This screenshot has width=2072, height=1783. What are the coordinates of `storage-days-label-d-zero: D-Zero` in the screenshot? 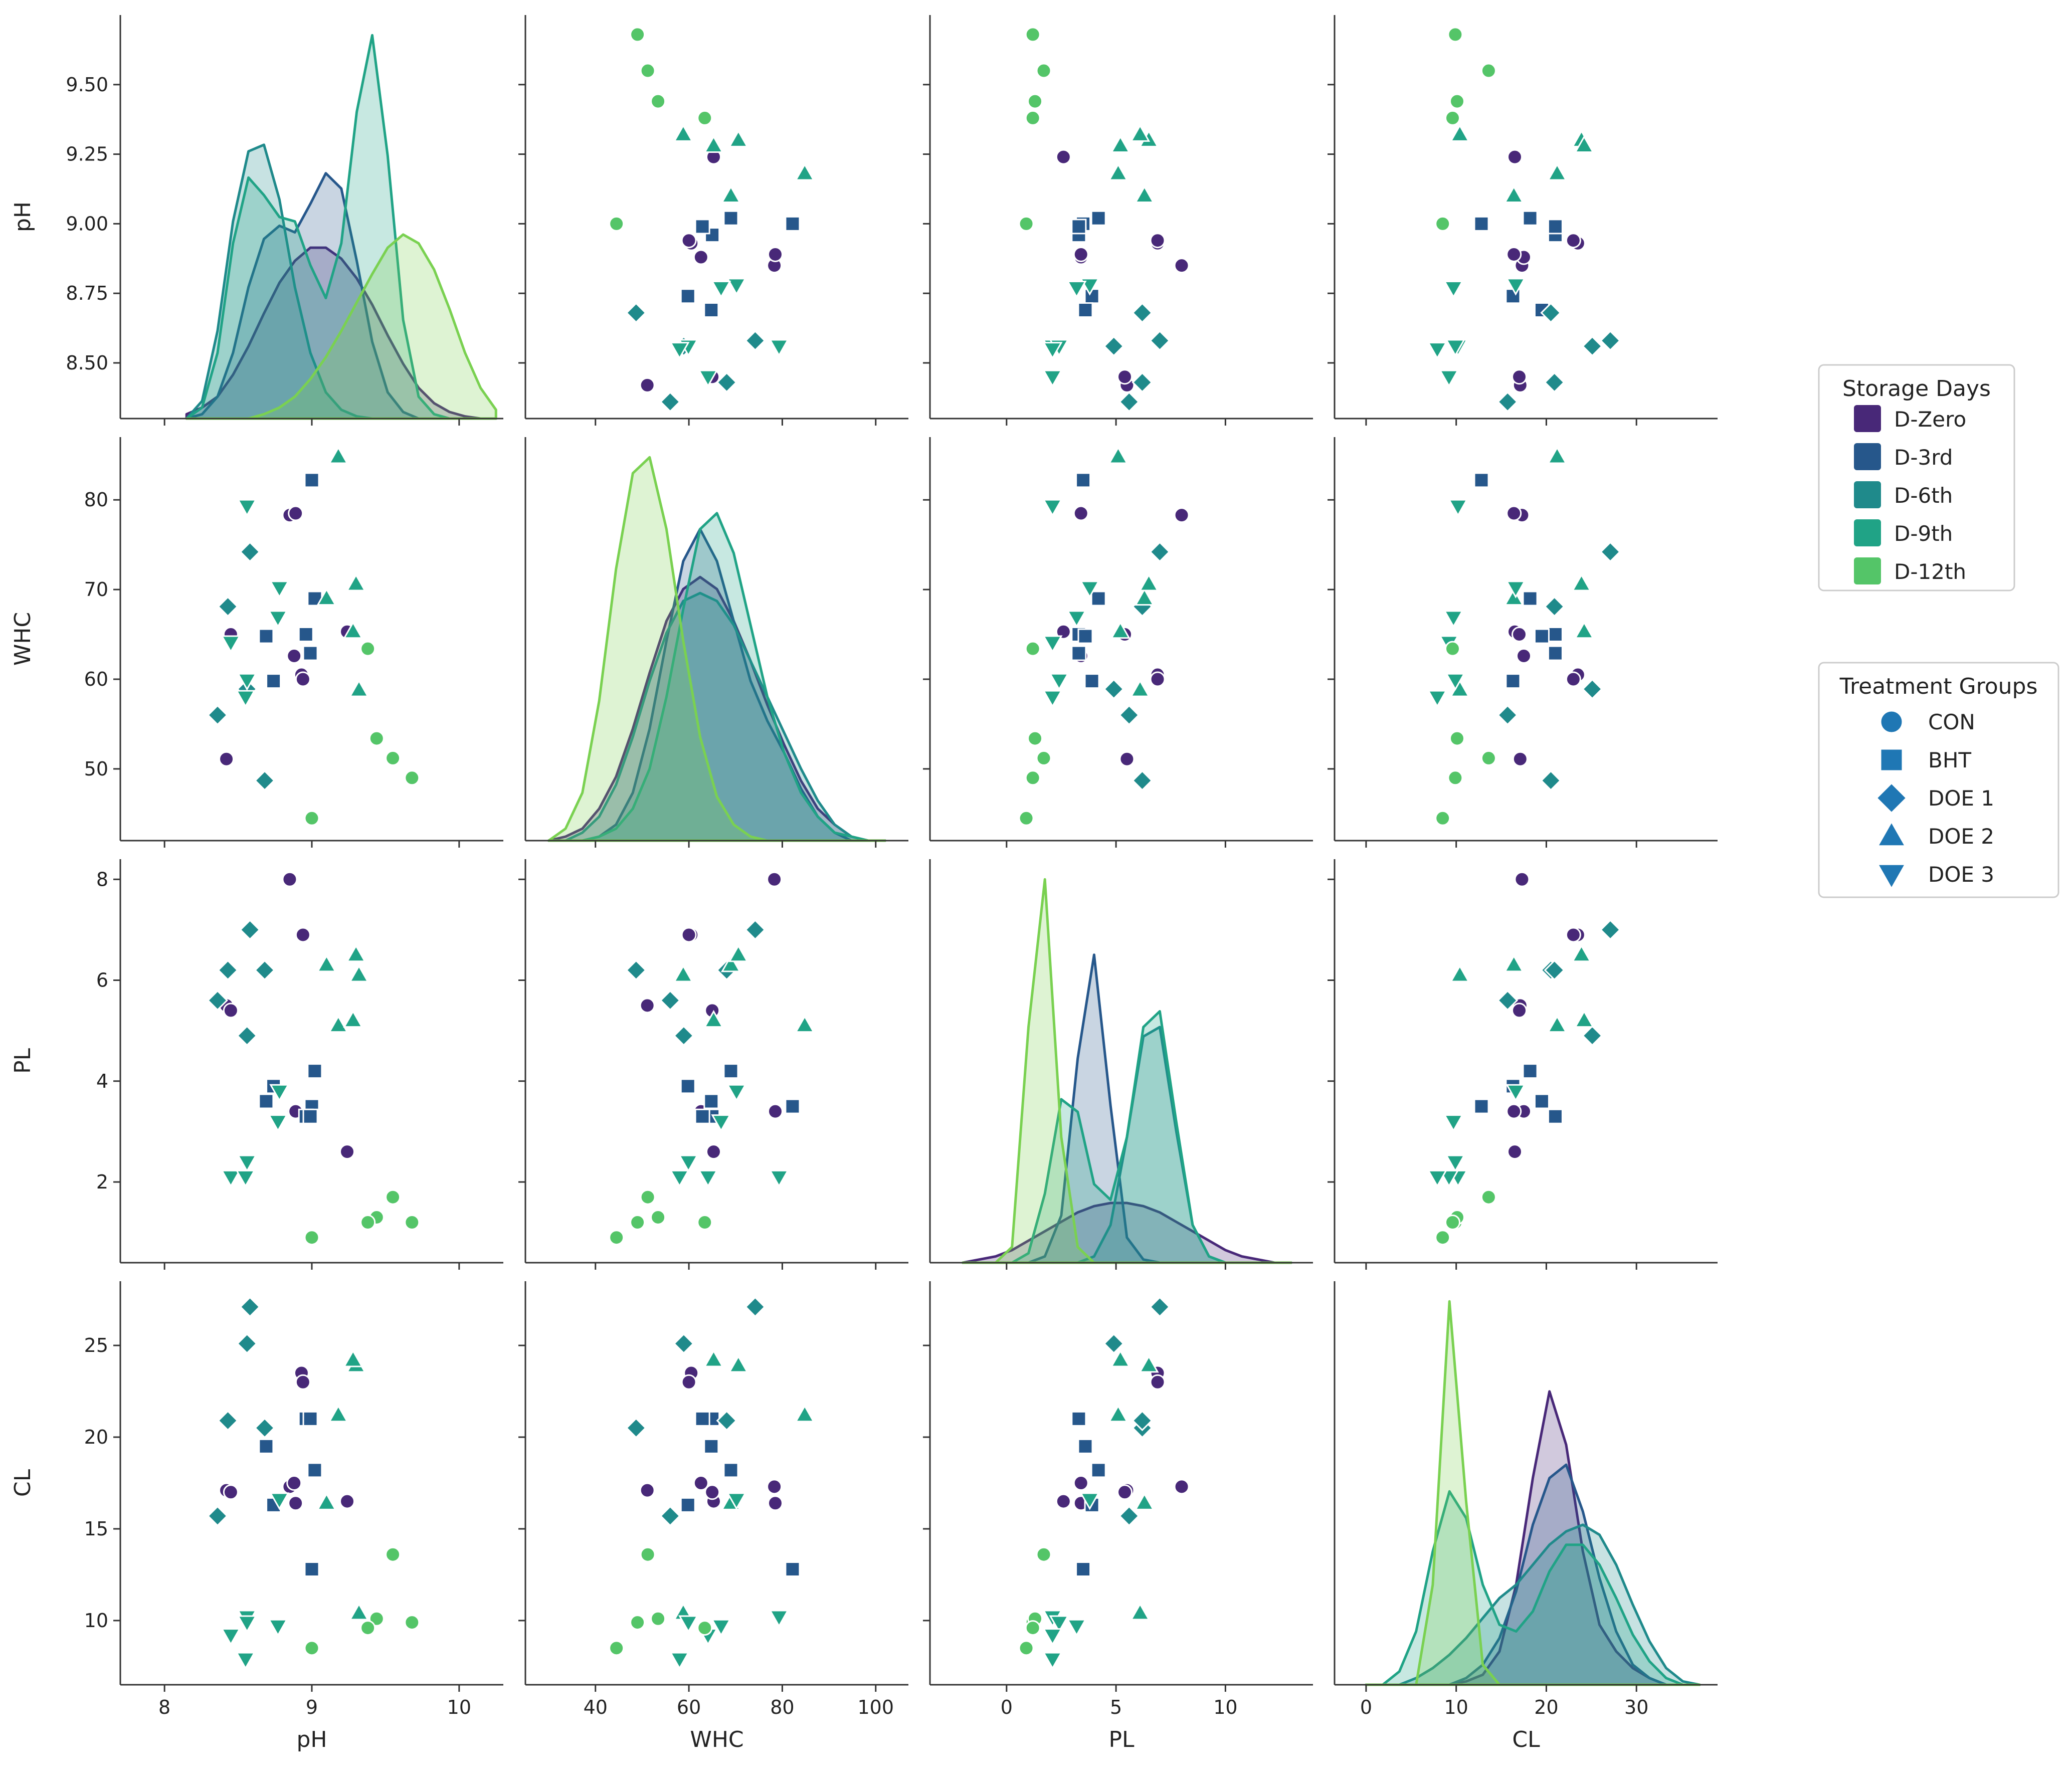 It's located at (1930, 419).